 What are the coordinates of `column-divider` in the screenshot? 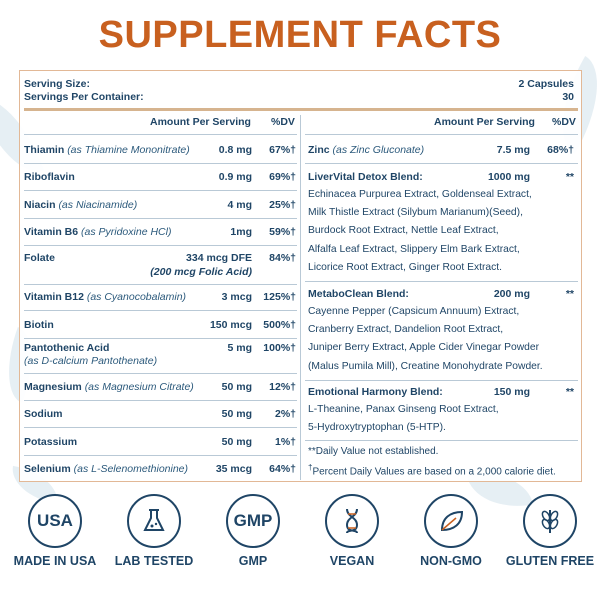 It's located at (300, 297).